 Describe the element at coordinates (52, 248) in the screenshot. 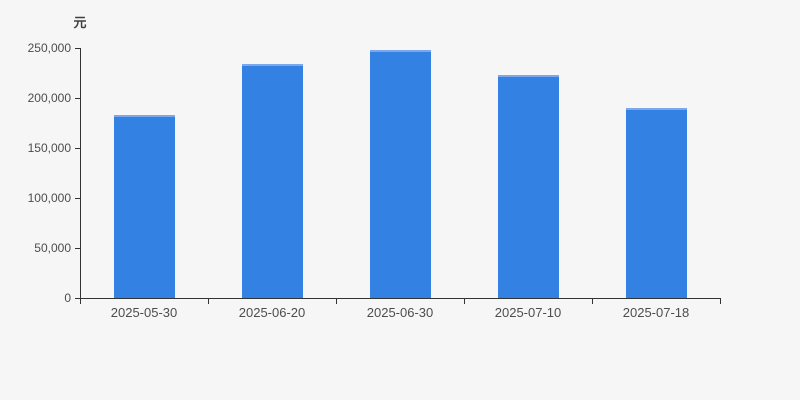

I see `y-tick-label: 50,000` at that location.